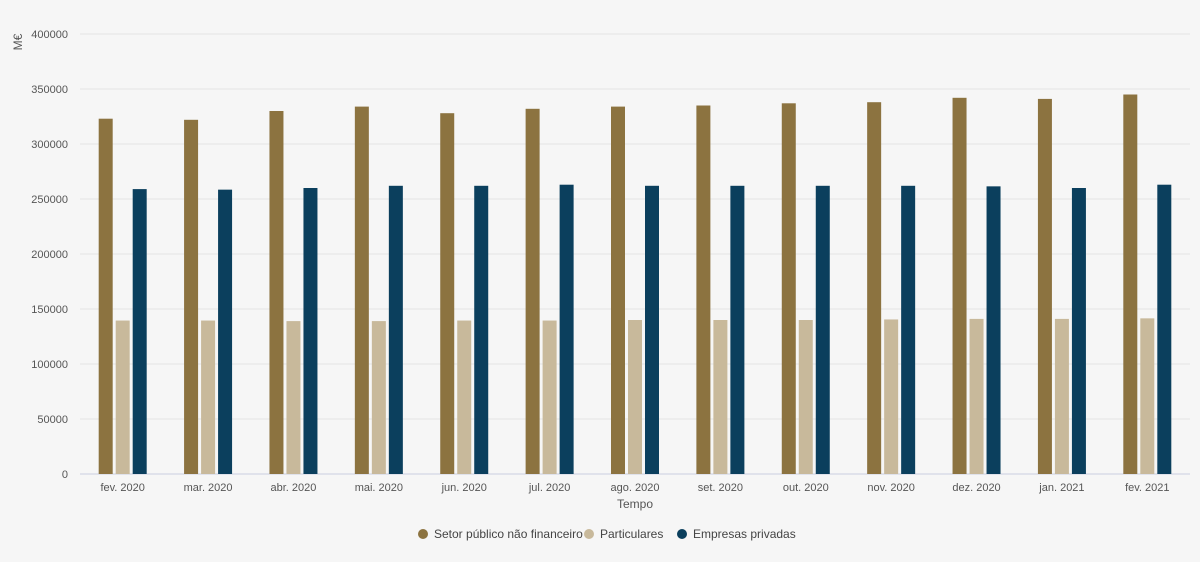  What do you see at coordinates (549, 488) in the screenshot?
I see `x-tick-label: jul. 2020` at bounding box center [549, 488].